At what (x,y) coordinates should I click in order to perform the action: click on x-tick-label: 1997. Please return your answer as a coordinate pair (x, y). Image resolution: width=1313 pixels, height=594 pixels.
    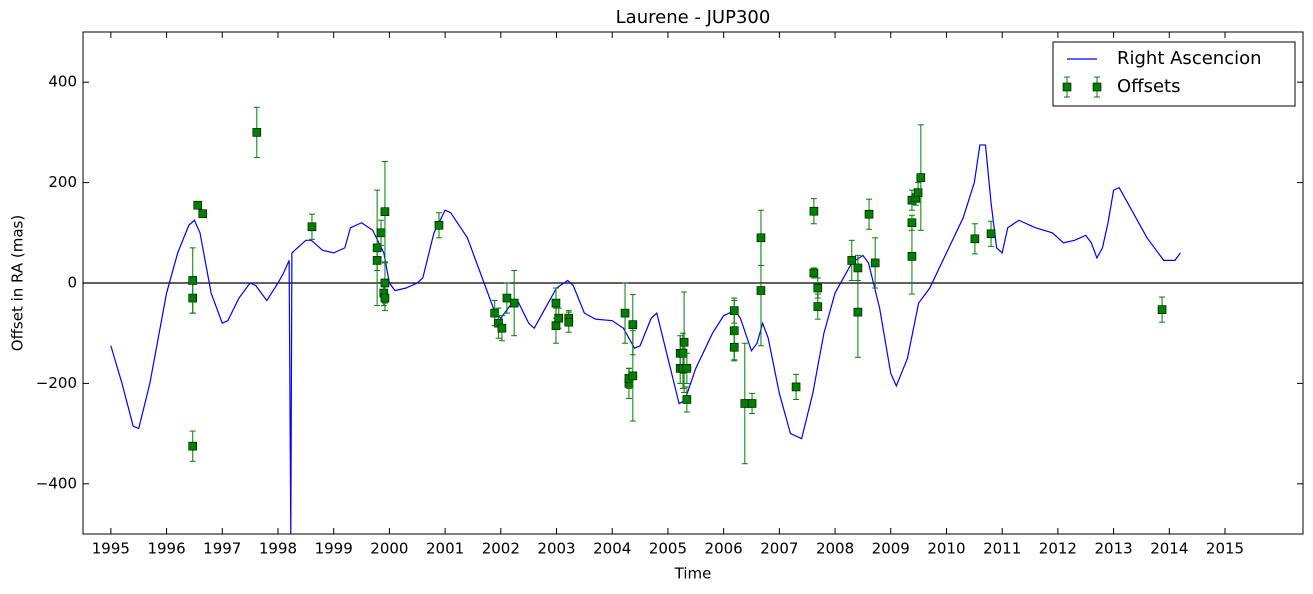
    Looking at the image, I should click on (222, 549).